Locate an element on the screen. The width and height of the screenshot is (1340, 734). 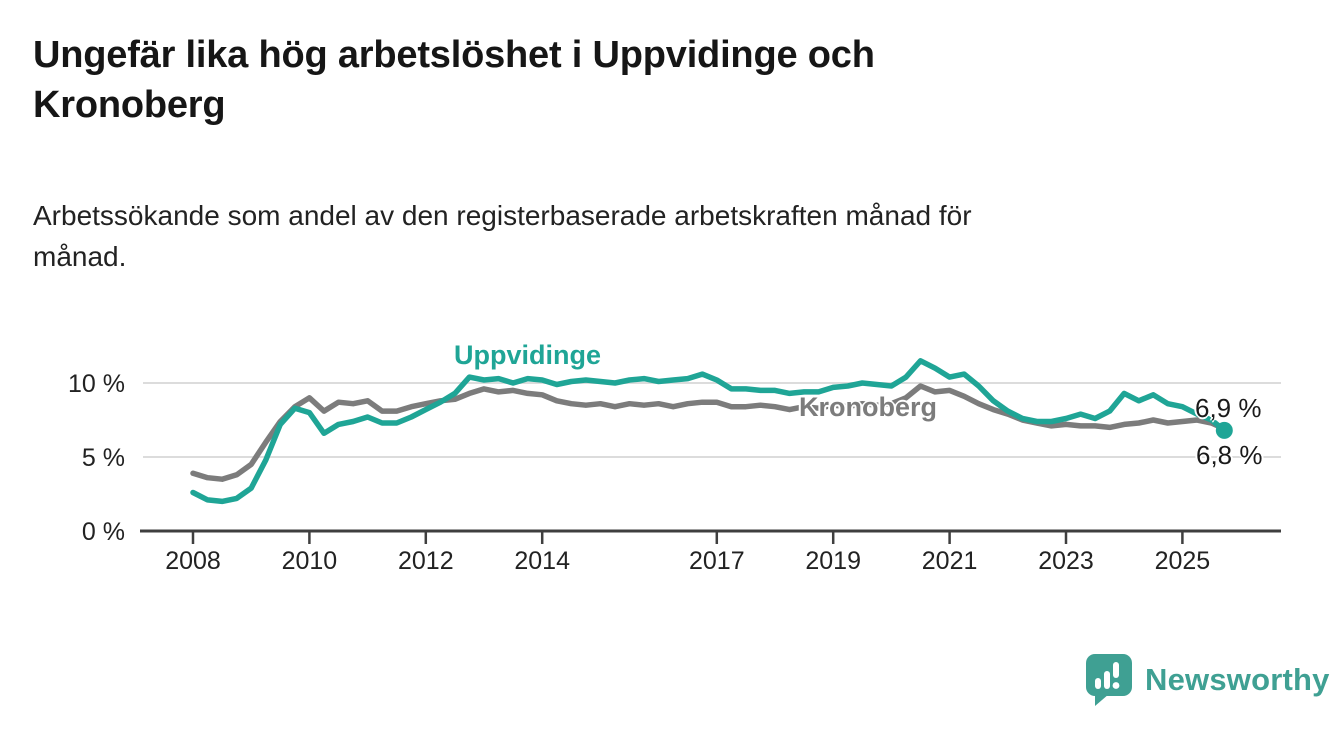
end-dot-uppvidinge is located at coordinates (1224, 430).